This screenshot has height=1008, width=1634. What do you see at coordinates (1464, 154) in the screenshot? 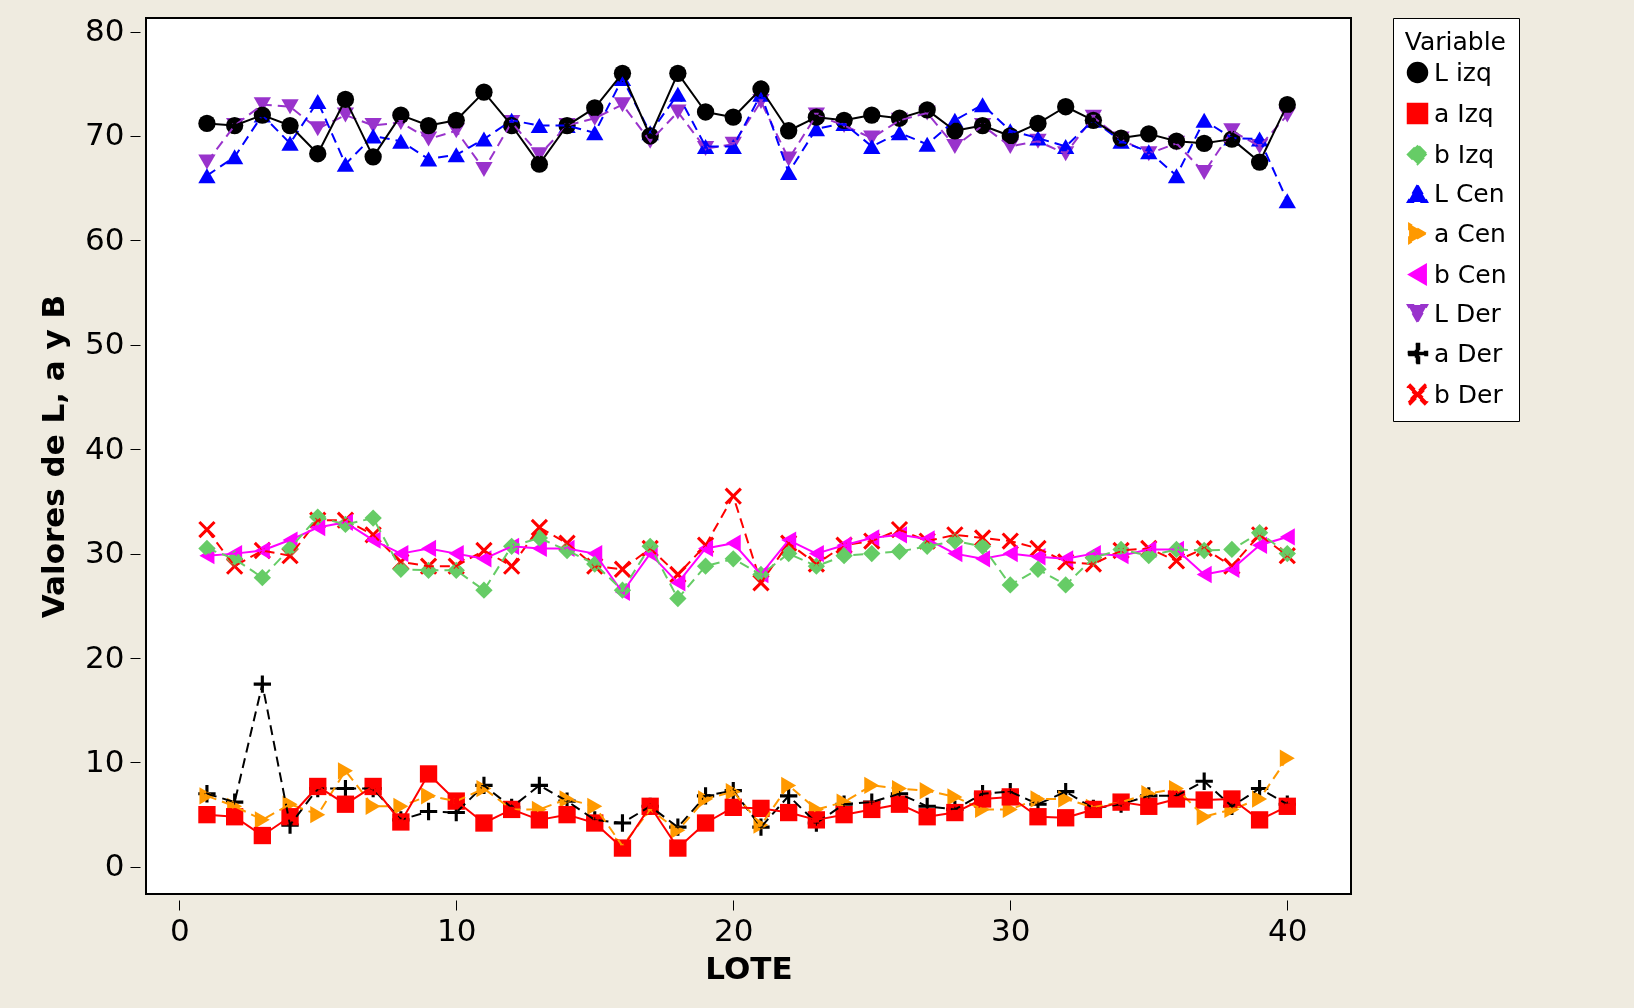
I see `legend-label: b Izq` at bounding box center [1464, 154].